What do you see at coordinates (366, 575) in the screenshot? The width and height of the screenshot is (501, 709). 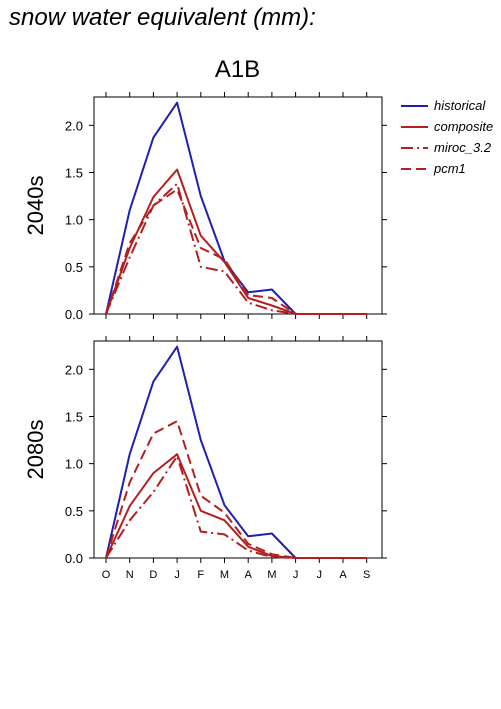 I see `x-tick-label: S` at bounding box center [366, 575].